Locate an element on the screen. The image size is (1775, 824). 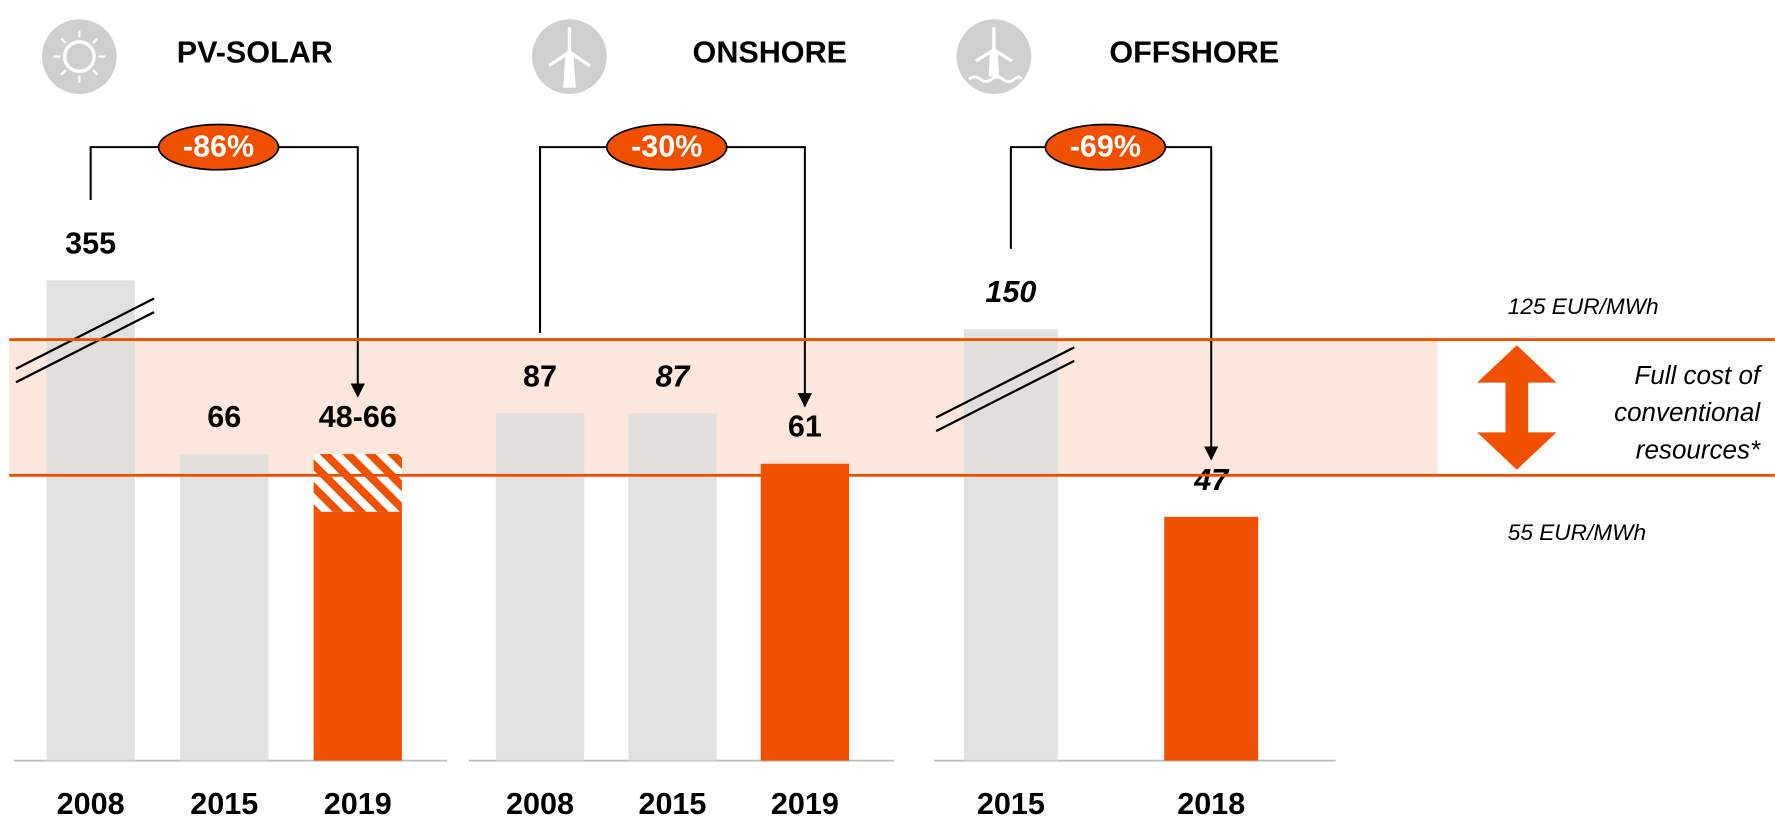
change-label: -69% is located at coordinates (1105, 146).